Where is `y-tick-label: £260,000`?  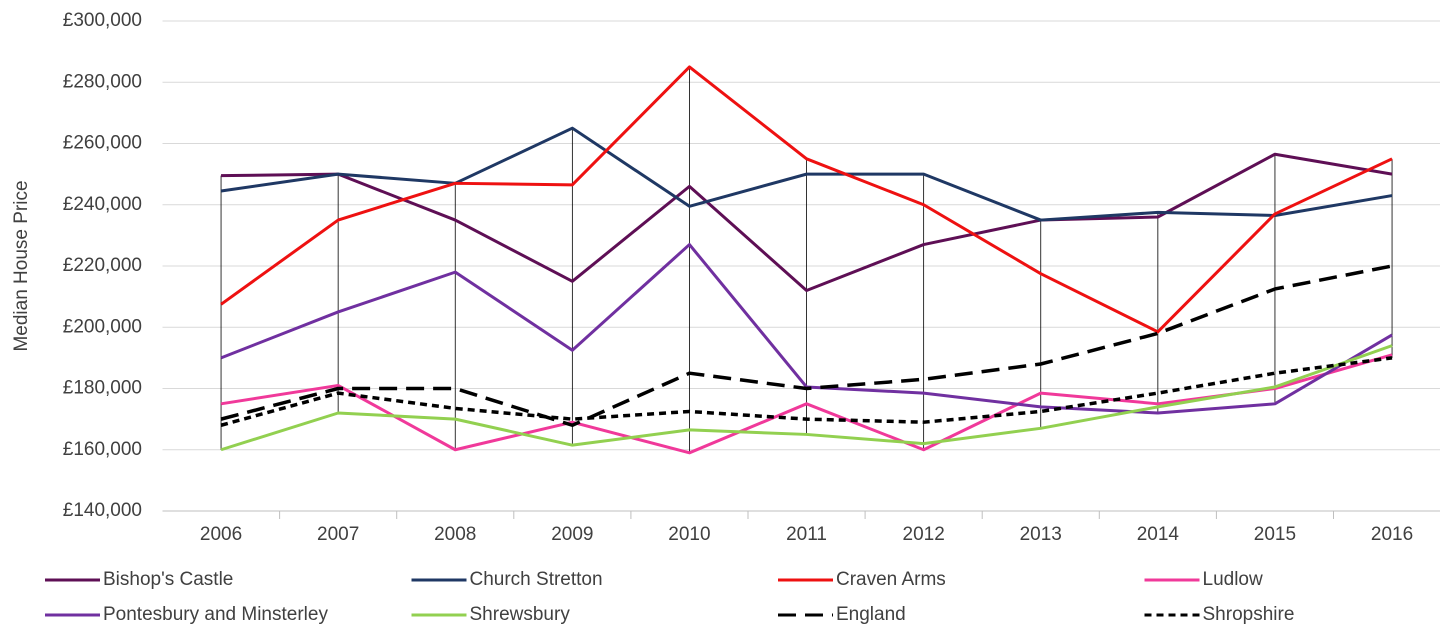 y-tick-label: £260,000 is located at coordinates (102, 143).